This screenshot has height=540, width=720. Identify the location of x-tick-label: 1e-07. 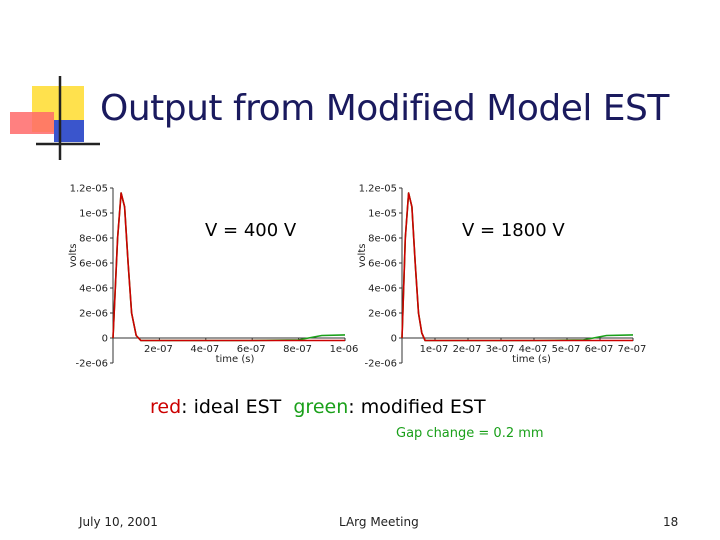
(434, 349).